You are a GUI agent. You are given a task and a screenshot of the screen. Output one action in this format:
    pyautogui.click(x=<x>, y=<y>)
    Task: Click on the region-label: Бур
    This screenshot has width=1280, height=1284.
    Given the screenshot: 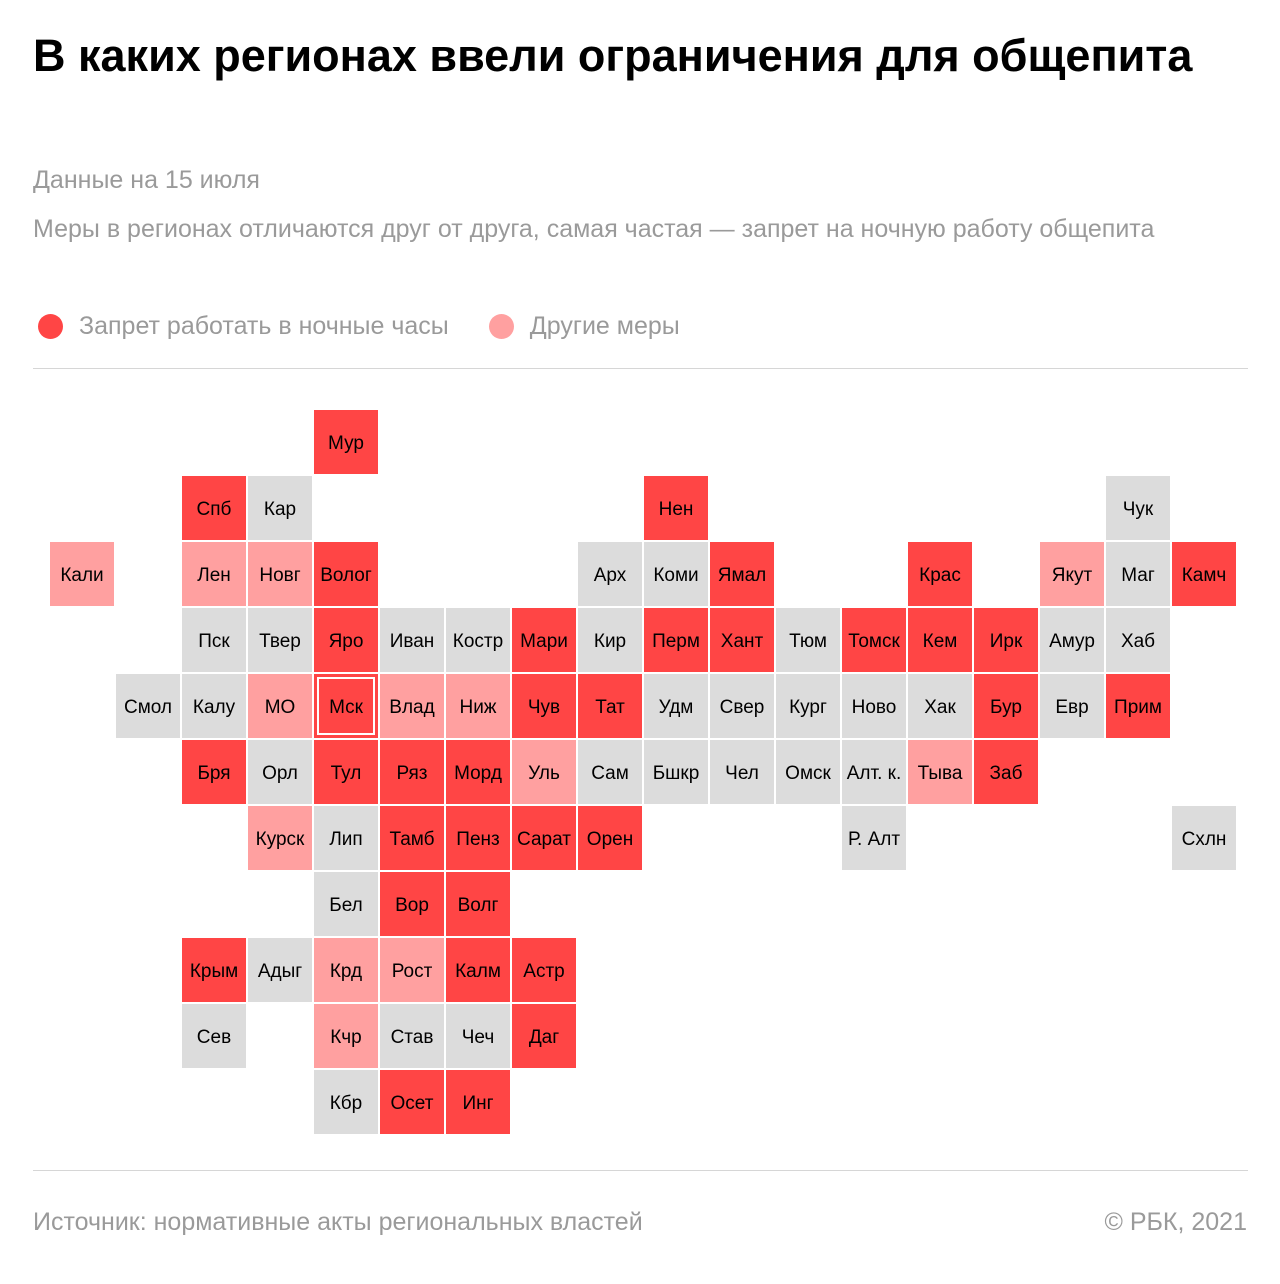 What is the action you would take?
    pyautogui.click(x=1006, y=707)
    